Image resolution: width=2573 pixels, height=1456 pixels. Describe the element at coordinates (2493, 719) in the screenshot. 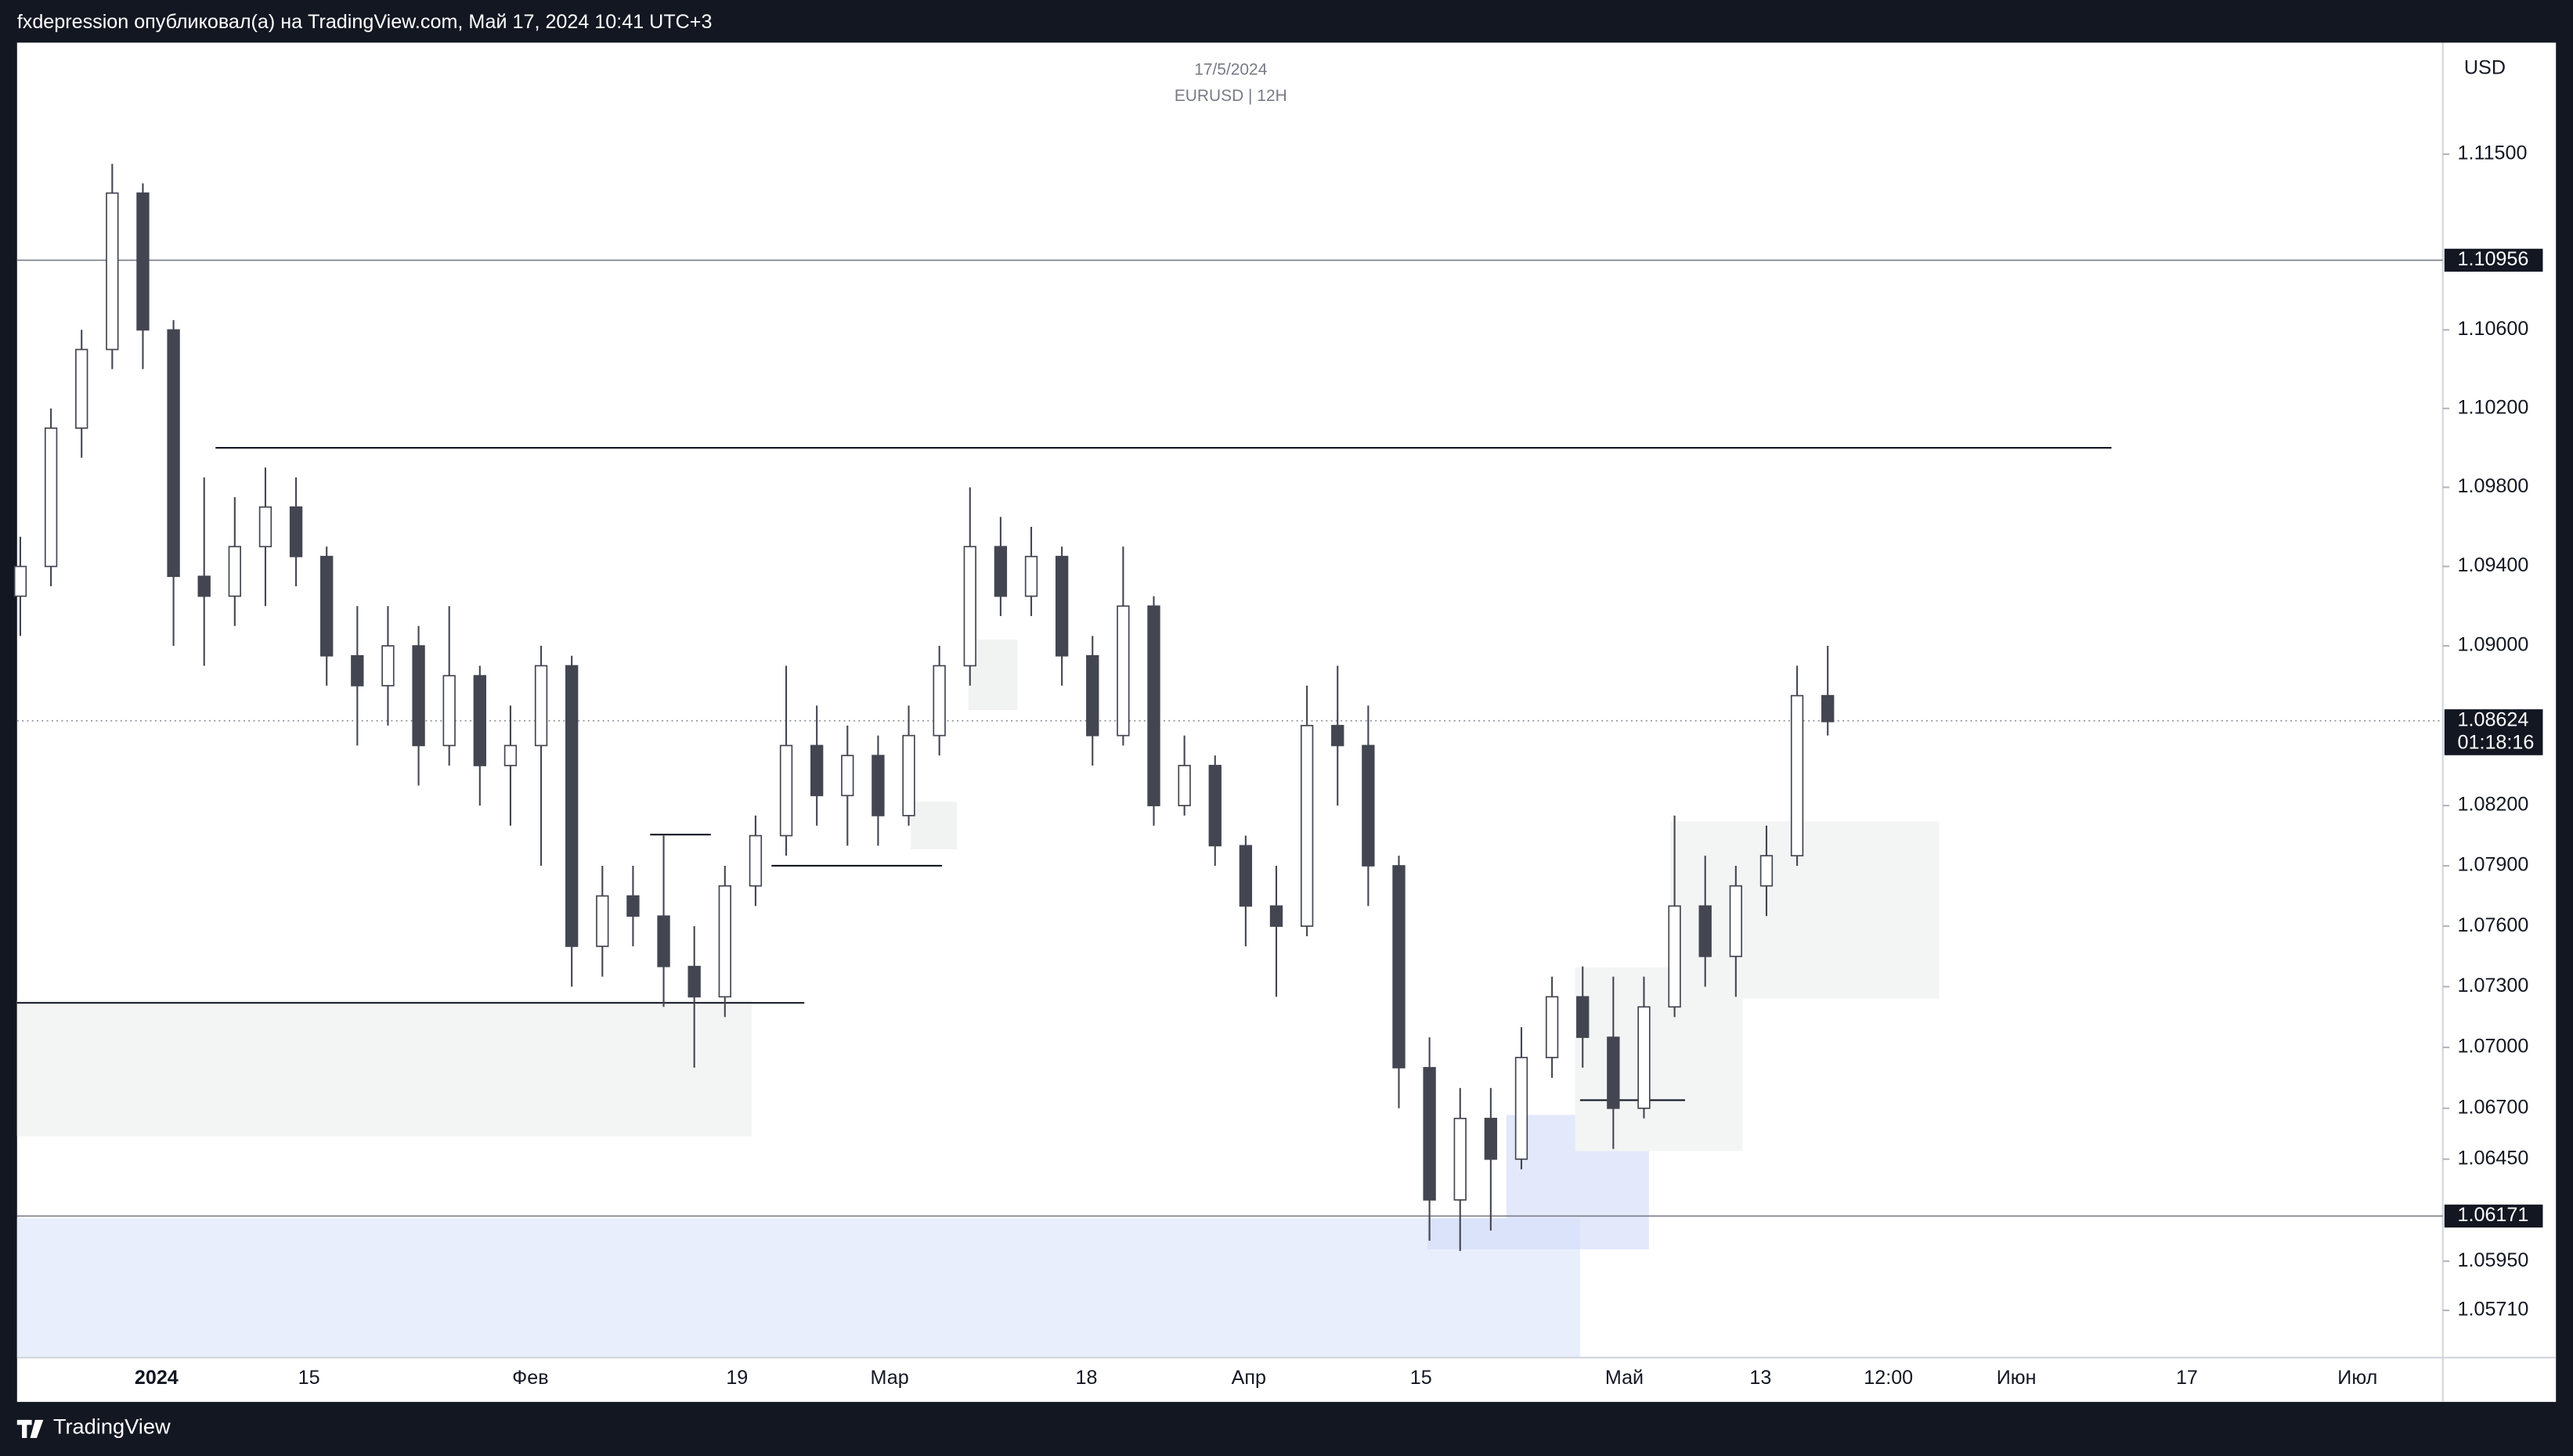

I see `price-tag-label: 1.08624` at that location.